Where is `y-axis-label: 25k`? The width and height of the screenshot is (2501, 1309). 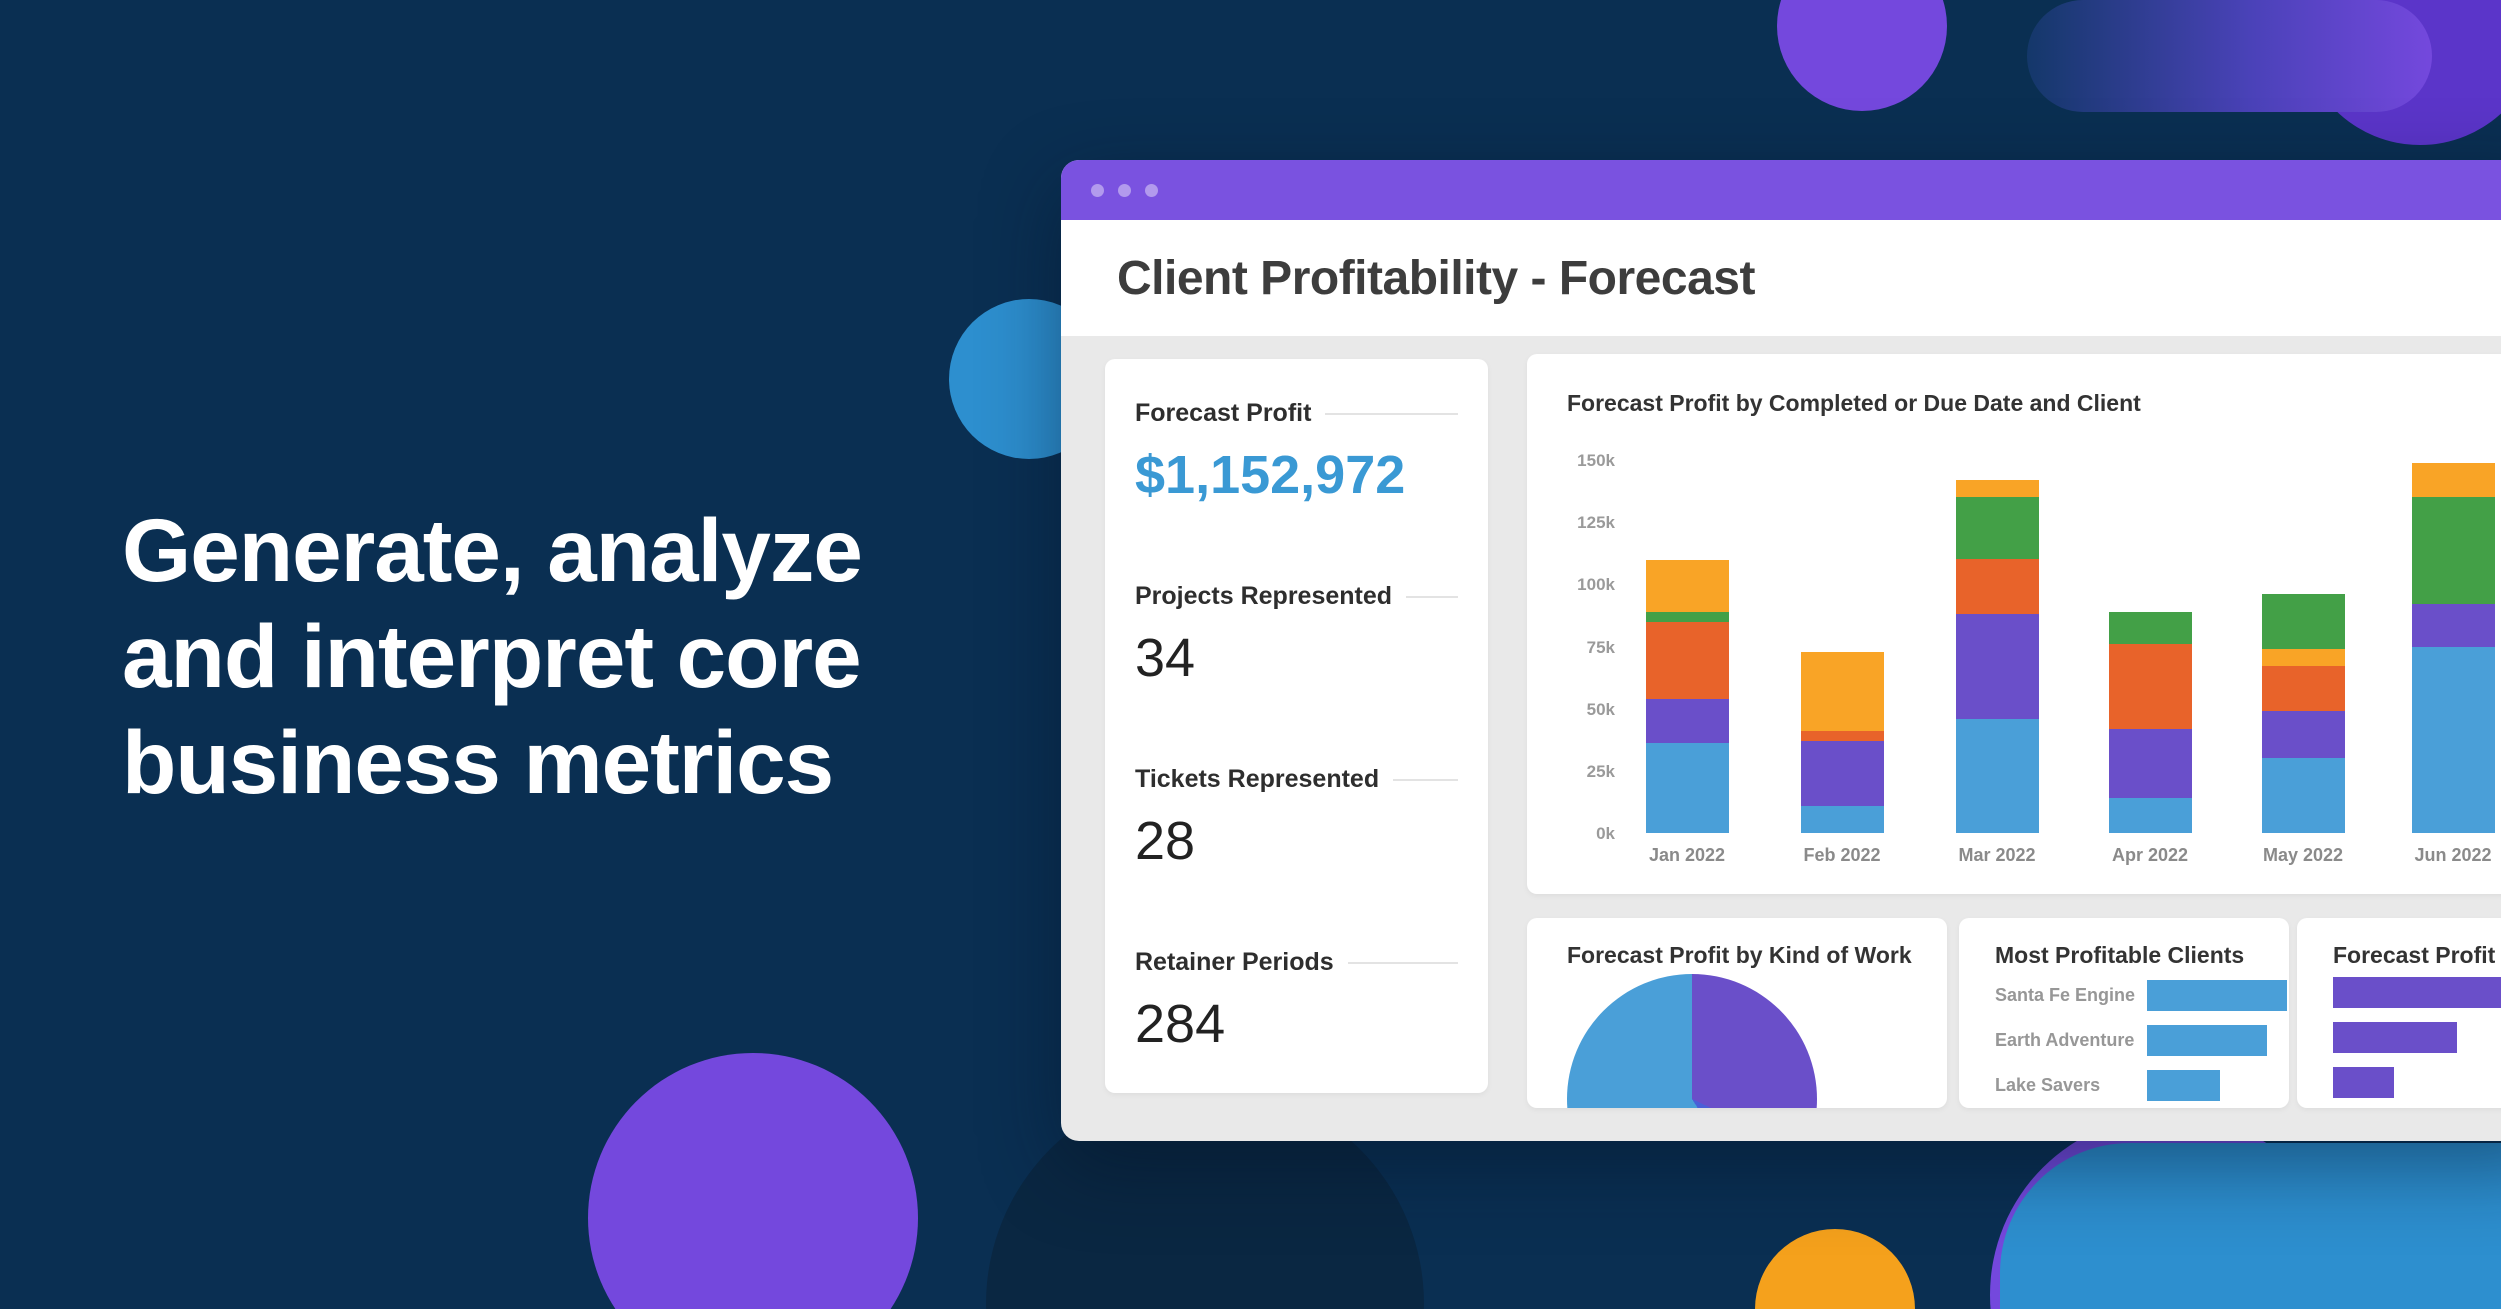 y-axis-label: 25k is located at coordinates (1600, 771).